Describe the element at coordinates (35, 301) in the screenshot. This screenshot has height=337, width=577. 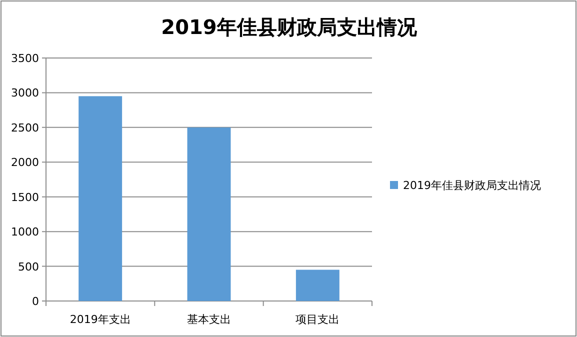
I see `y-tick-label: 0` at that location.